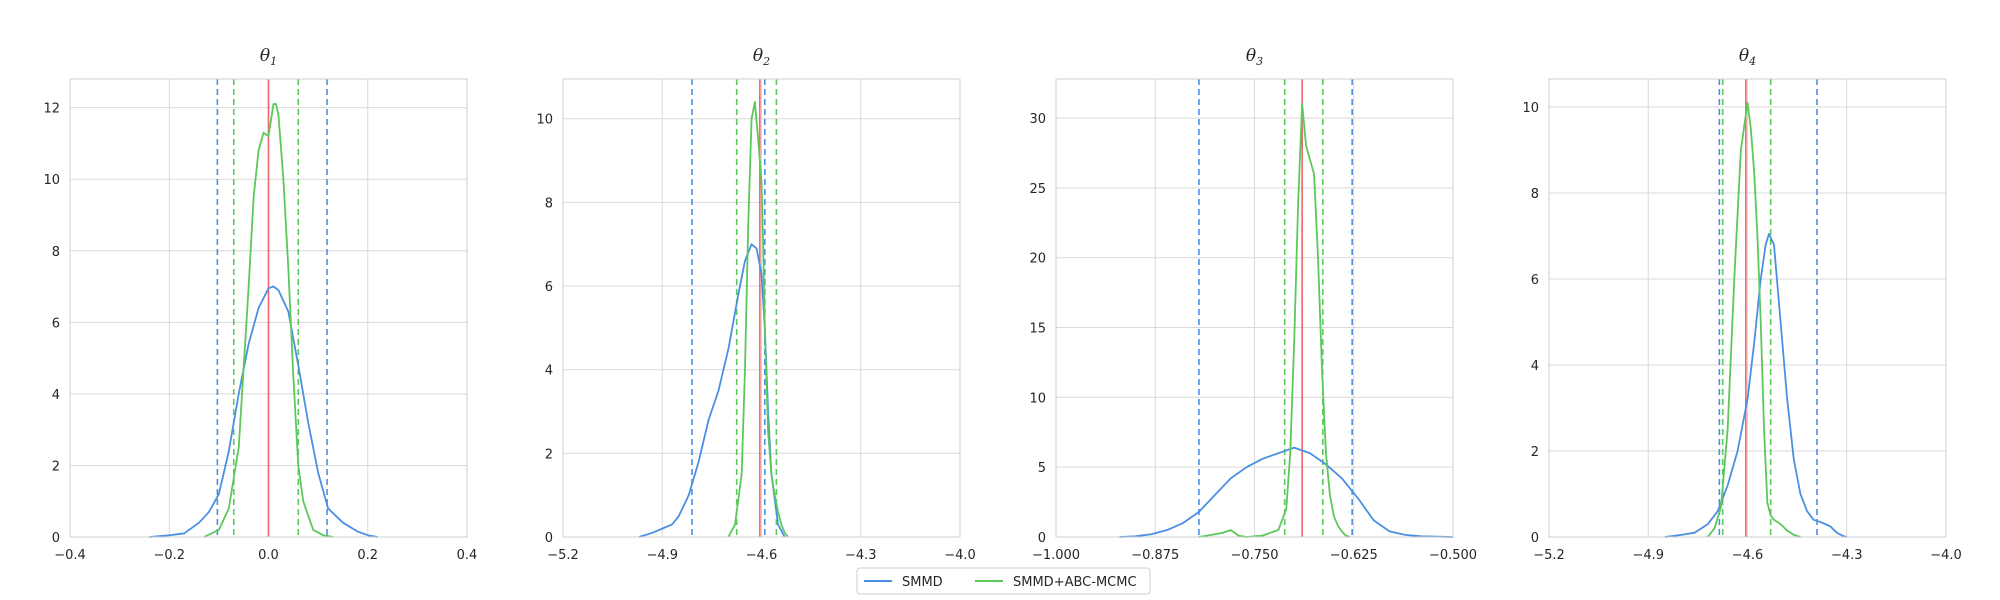 The width and height of the screenshot is (2000, 600). Describe the element at coordinates (70, 555) in the screenshot. I see `x-tick-label: −0.4` at that location.